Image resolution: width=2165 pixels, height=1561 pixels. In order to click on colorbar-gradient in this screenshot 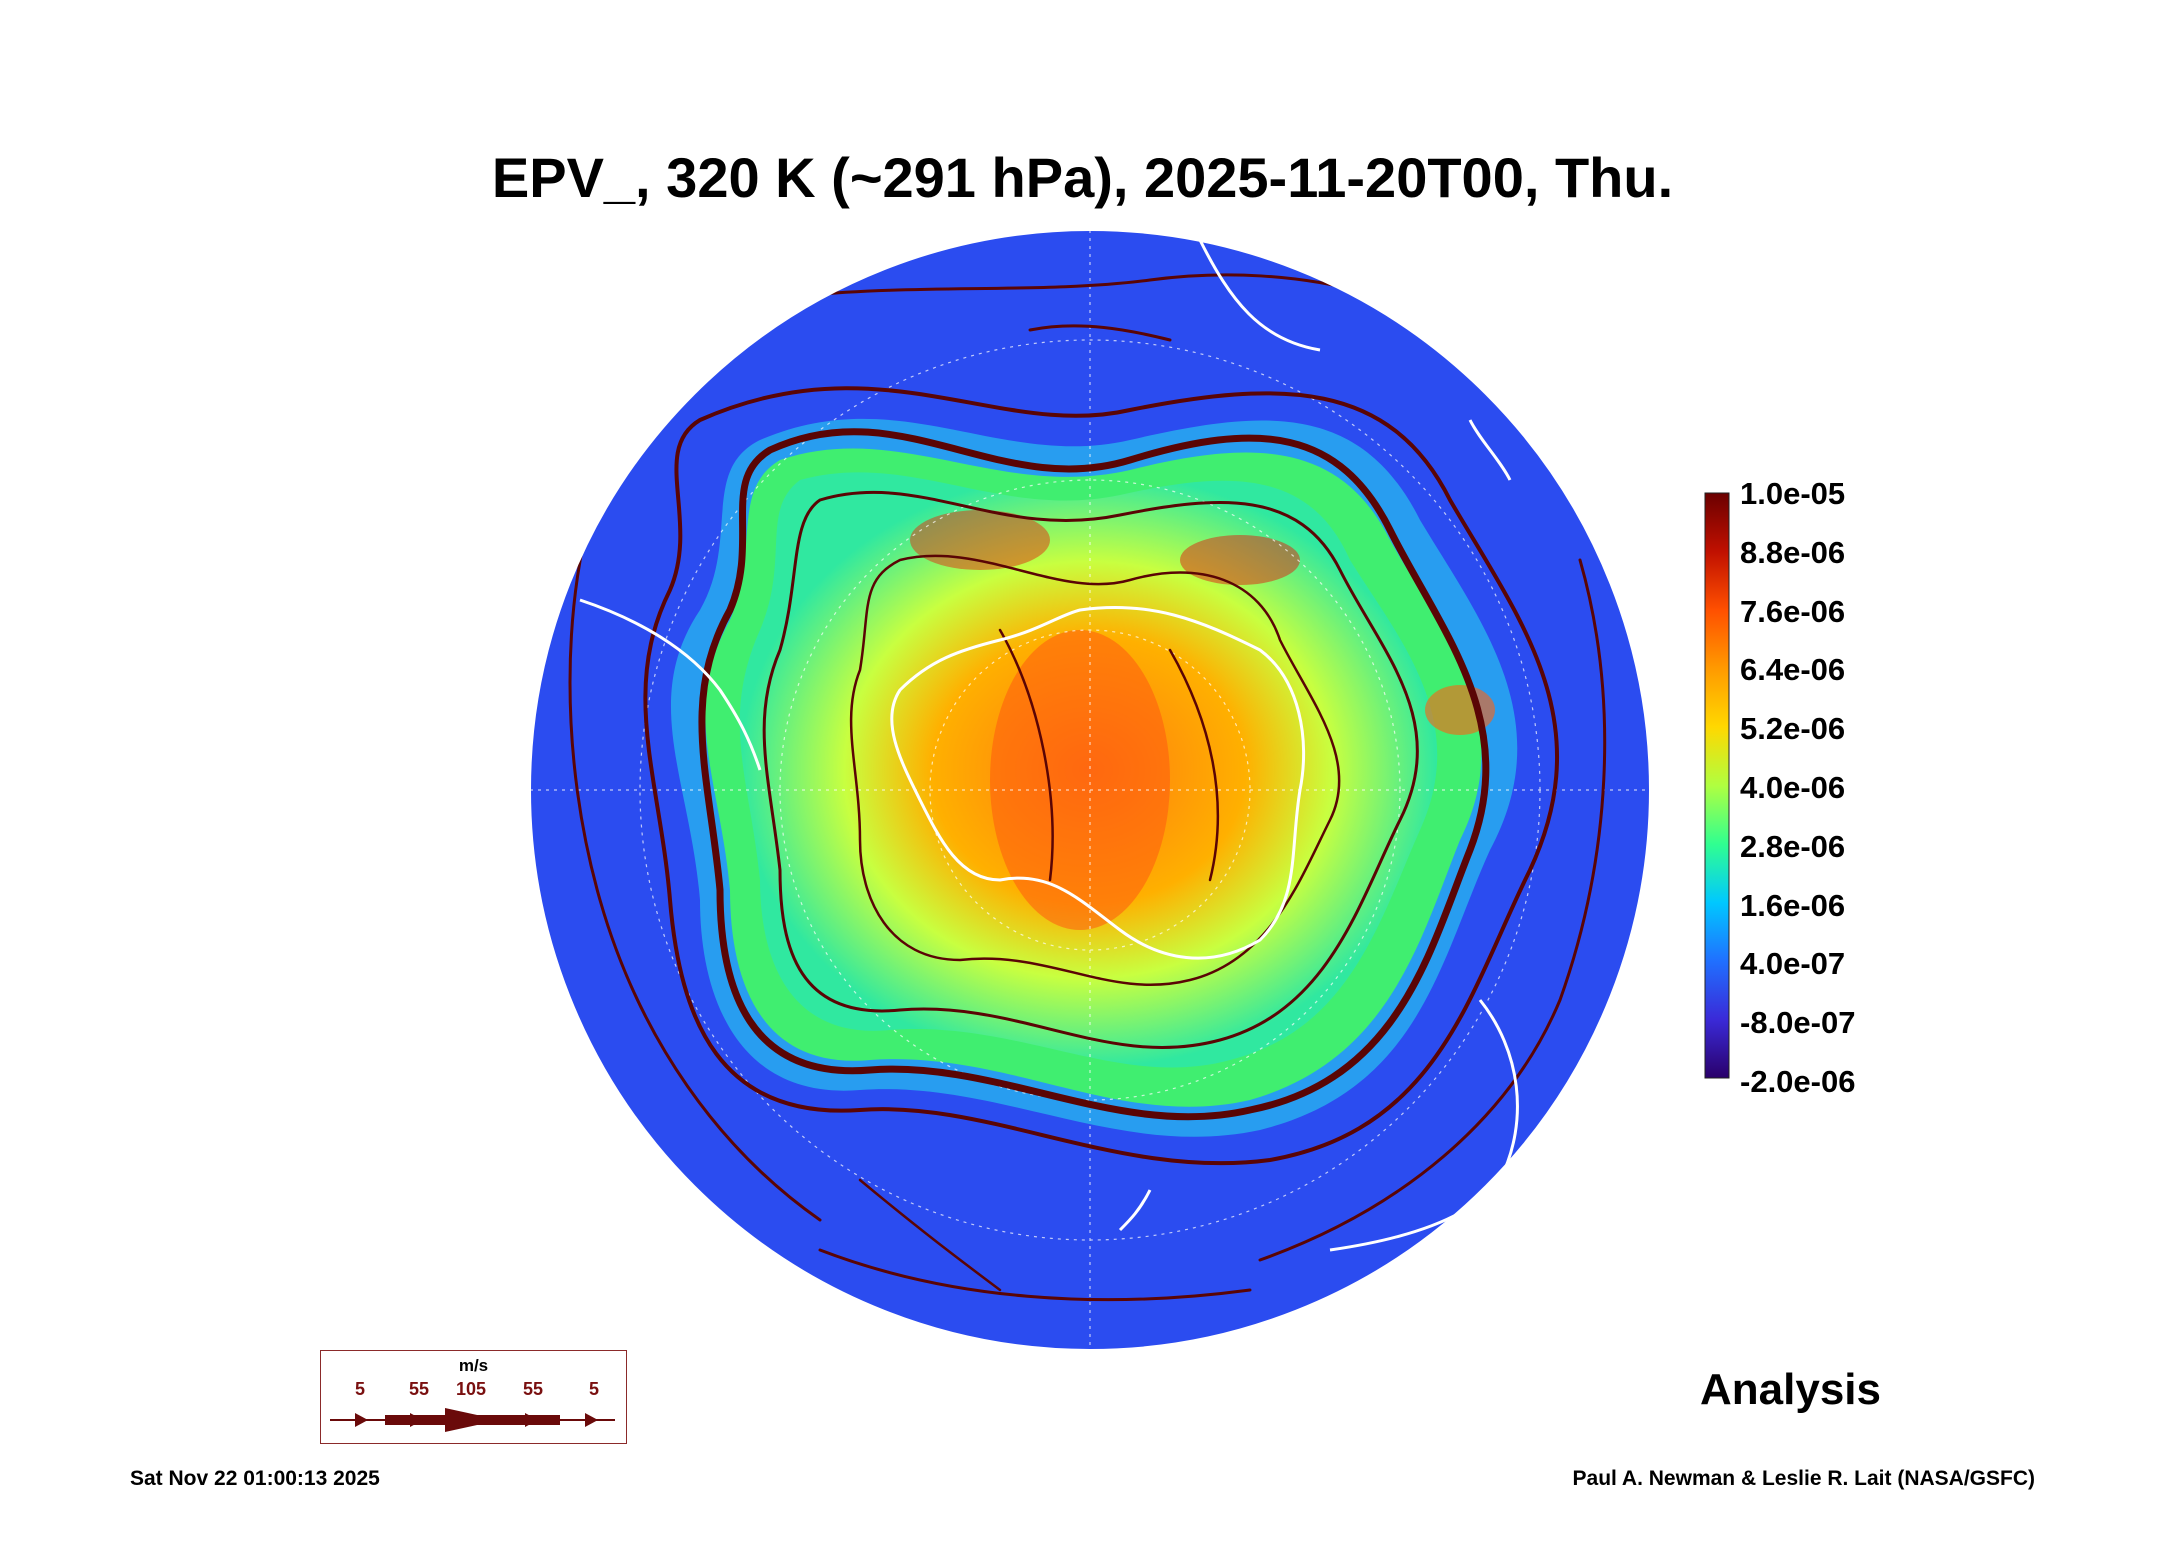, I will do `click(1717, 785)`.